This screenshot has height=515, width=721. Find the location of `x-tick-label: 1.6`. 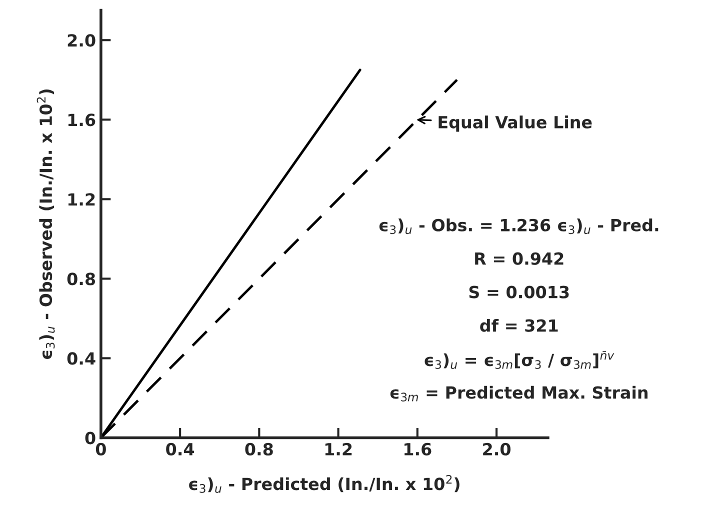

x-tick-label: 1.6 is located at coordinates (418, 449).